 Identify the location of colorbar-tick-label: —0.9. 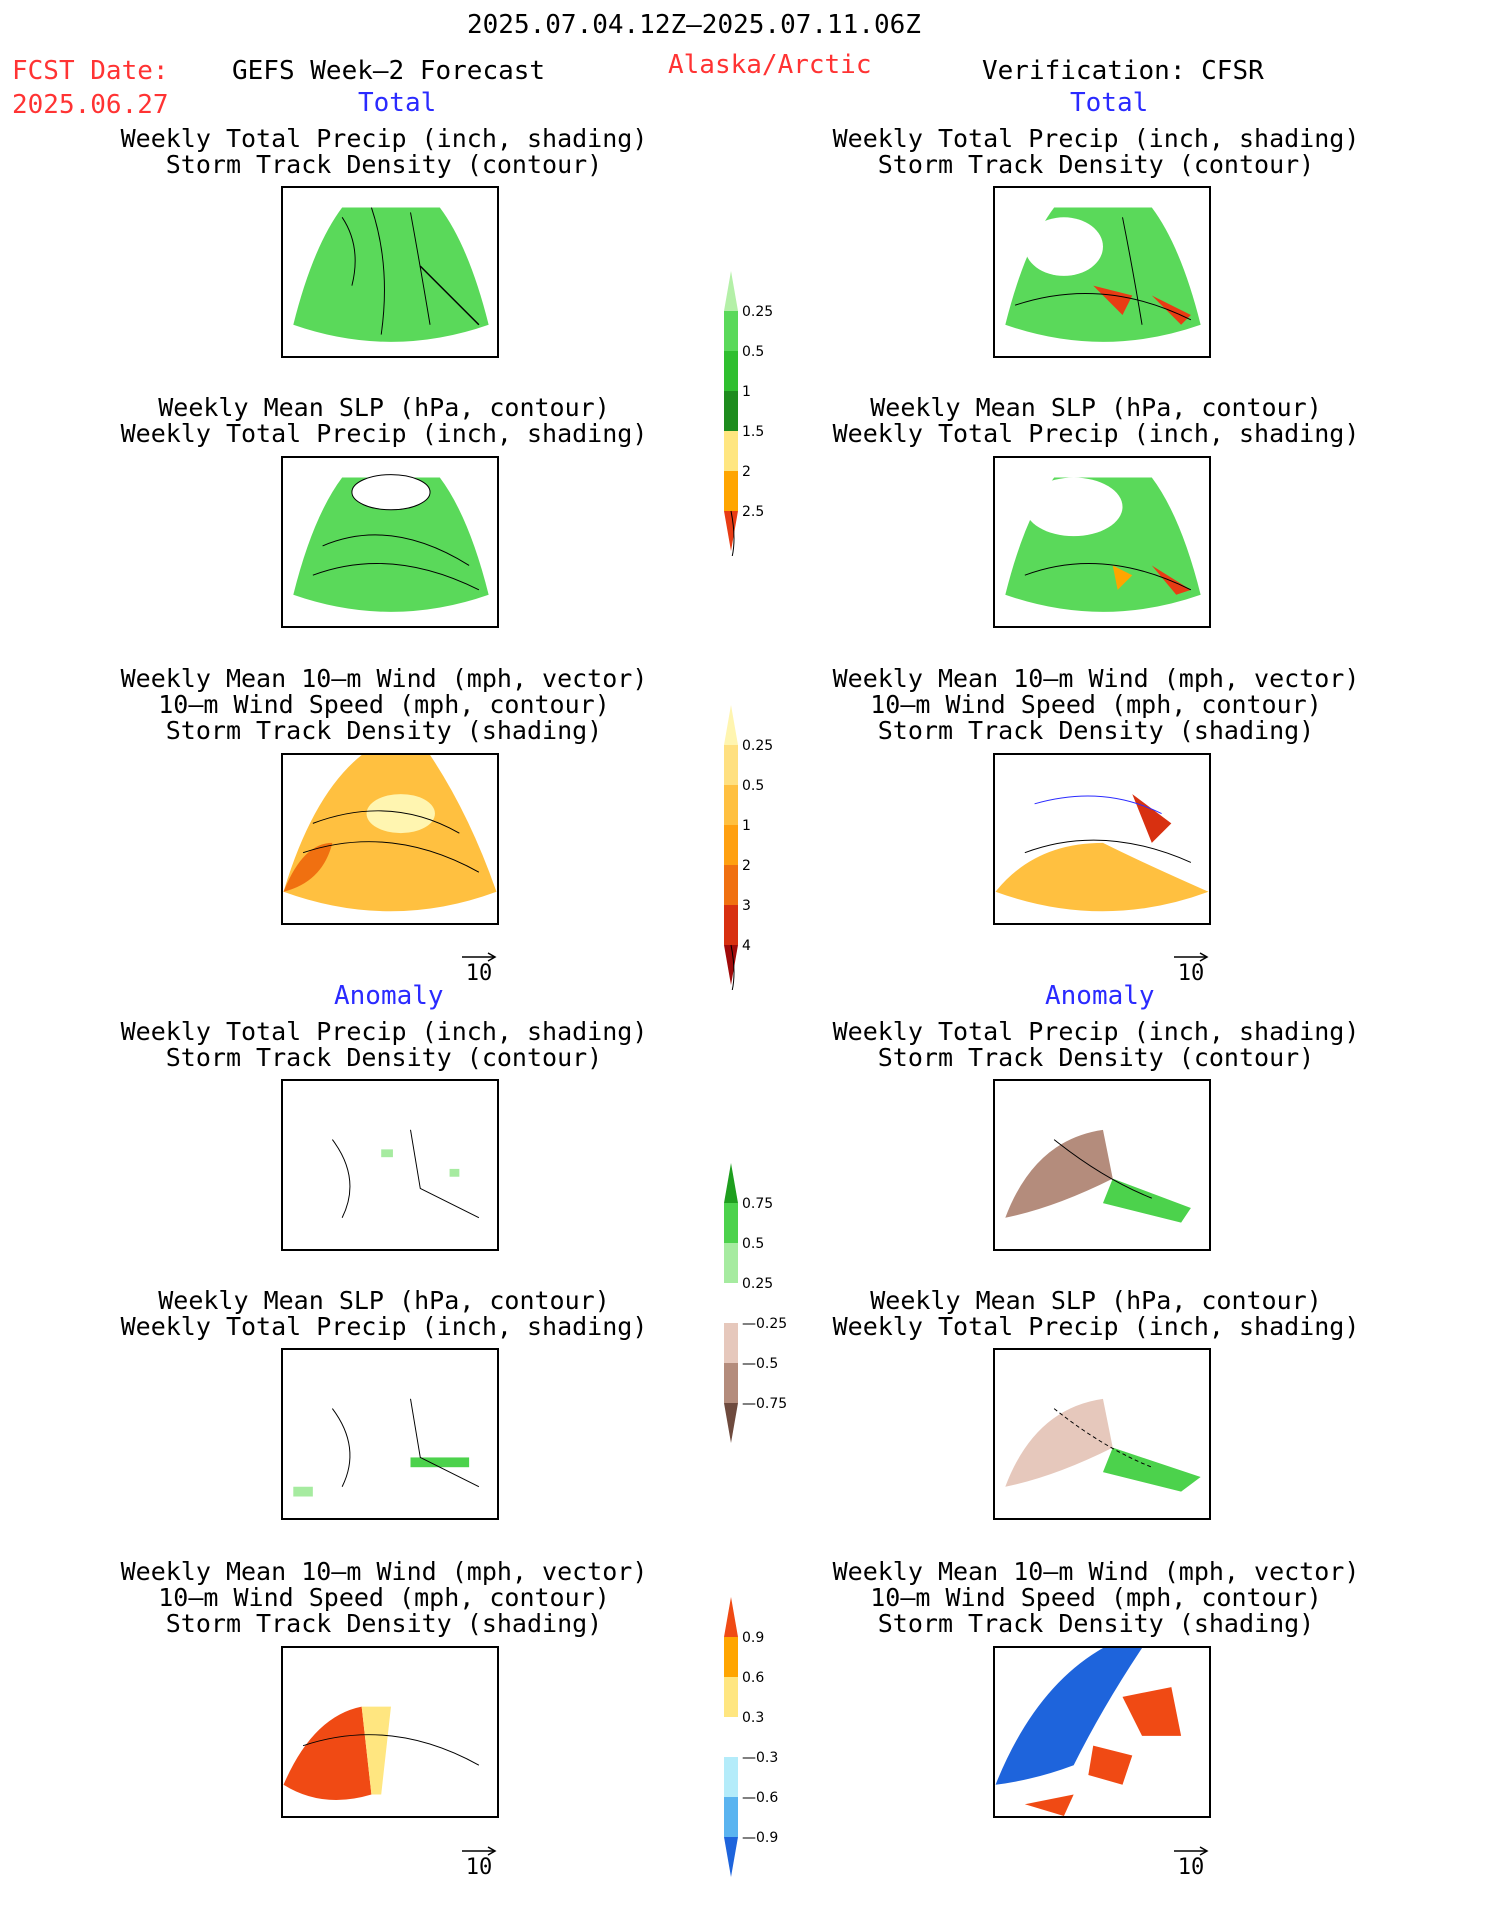
(760, 1838).